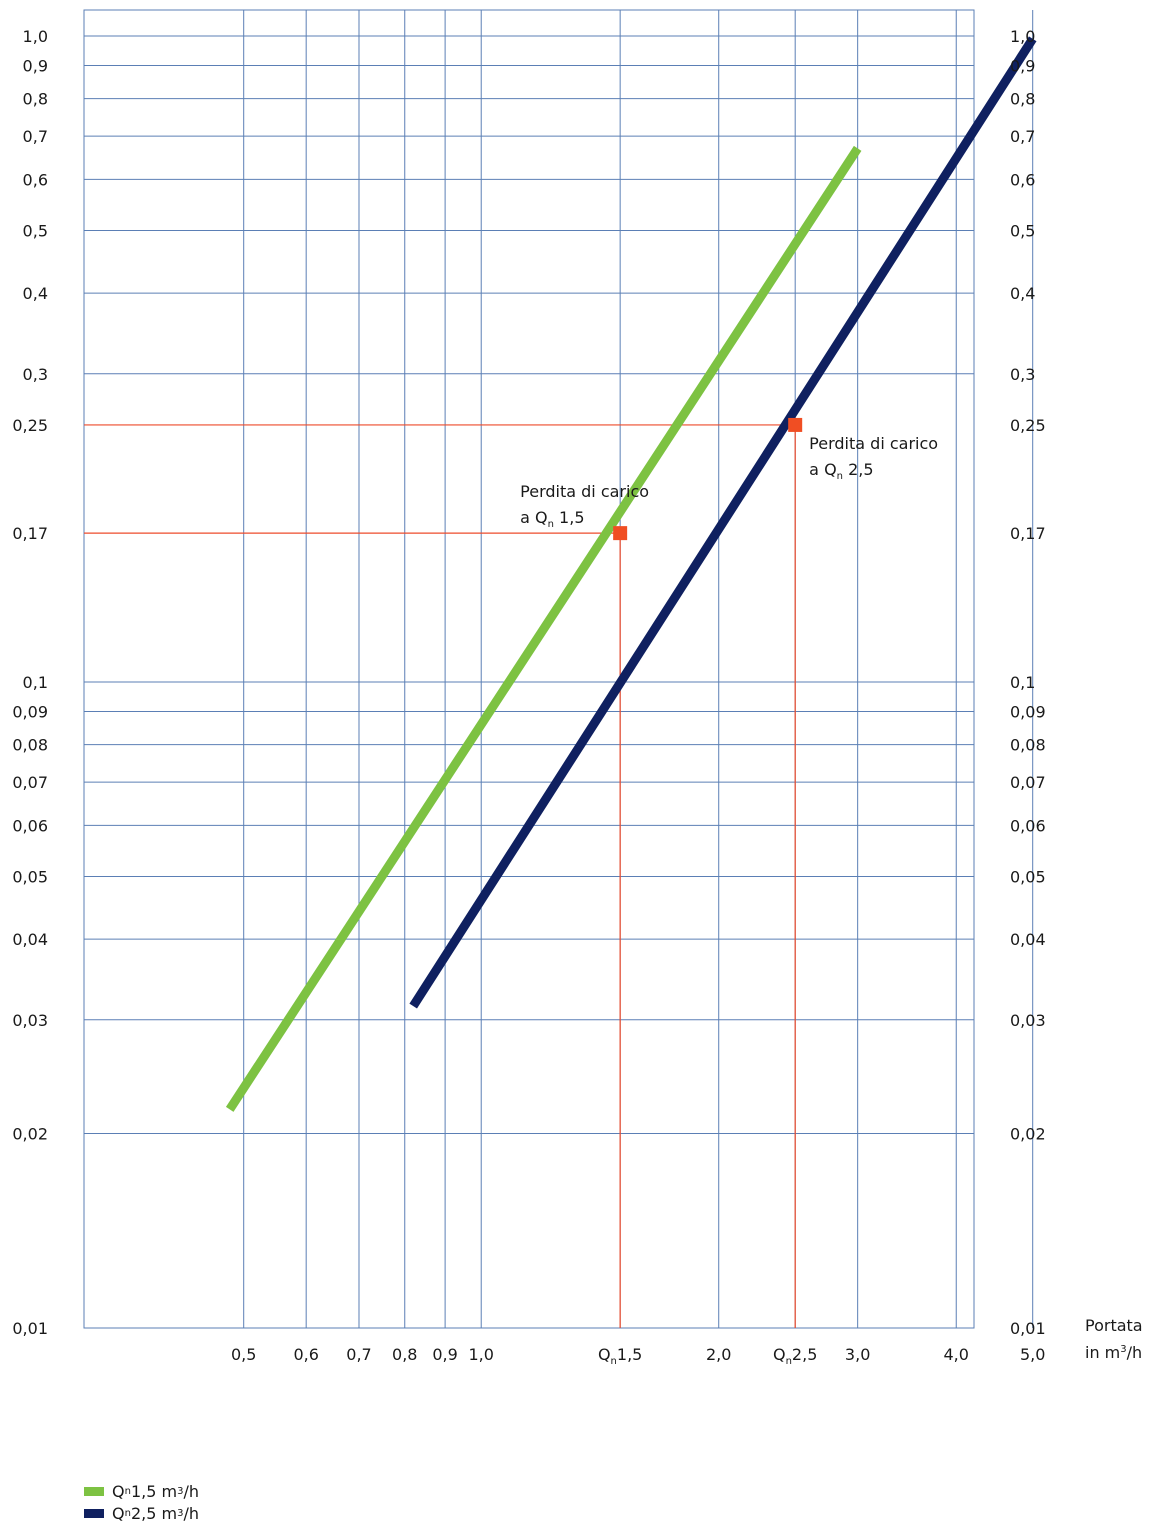 The width and height of the screenshot is (1155, 1530). I want to click on x-axis-unit-sup: 3, so click(1123, 1349).